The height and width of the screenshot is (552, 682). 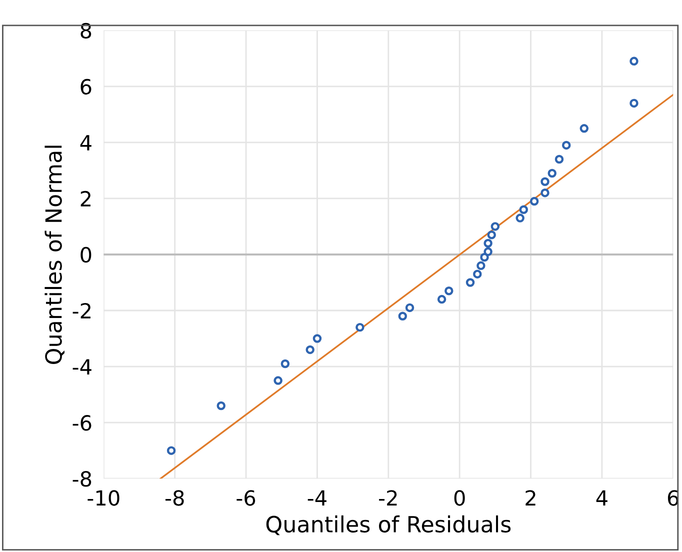 I want to click on y-tick-label: -4, so click(x=82, y=366).